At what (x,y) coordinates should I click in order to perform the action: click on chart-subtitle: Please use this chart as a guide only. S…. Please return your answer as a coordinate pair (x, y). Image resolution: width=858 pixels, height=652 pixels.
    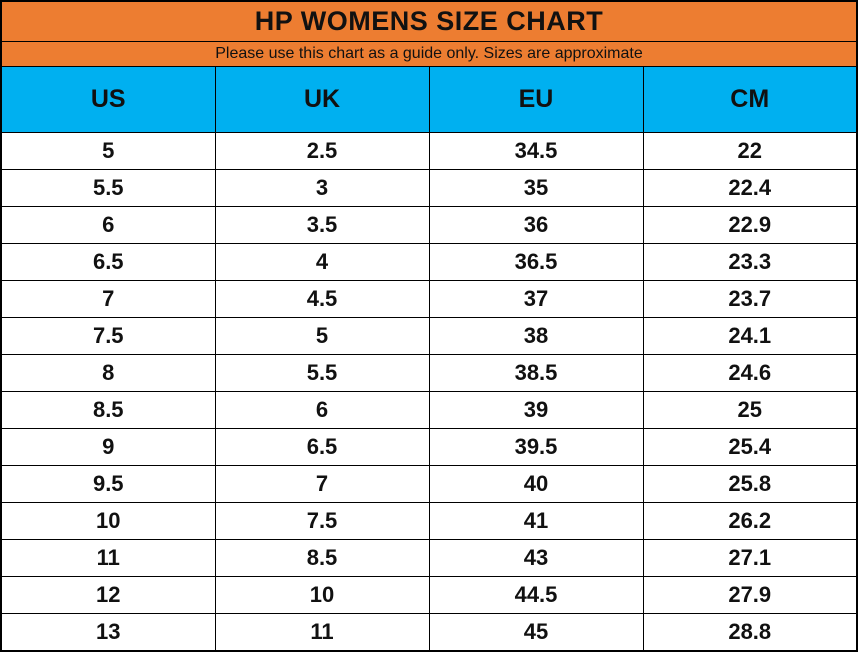
    Looking at the image, I should click on (429, 53).